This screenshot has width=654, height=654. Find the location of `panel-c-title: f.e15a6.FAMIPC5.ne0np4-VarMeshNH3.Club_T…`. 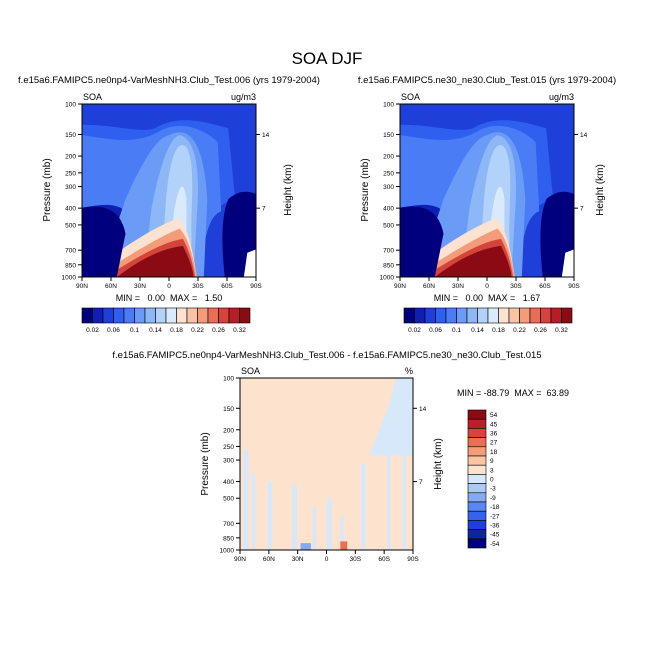

panel-c-title: f.e15a6.FAMIPC5.ne0np4-VarMeshNH3.Club_T… is located at coordinates (326, 355).